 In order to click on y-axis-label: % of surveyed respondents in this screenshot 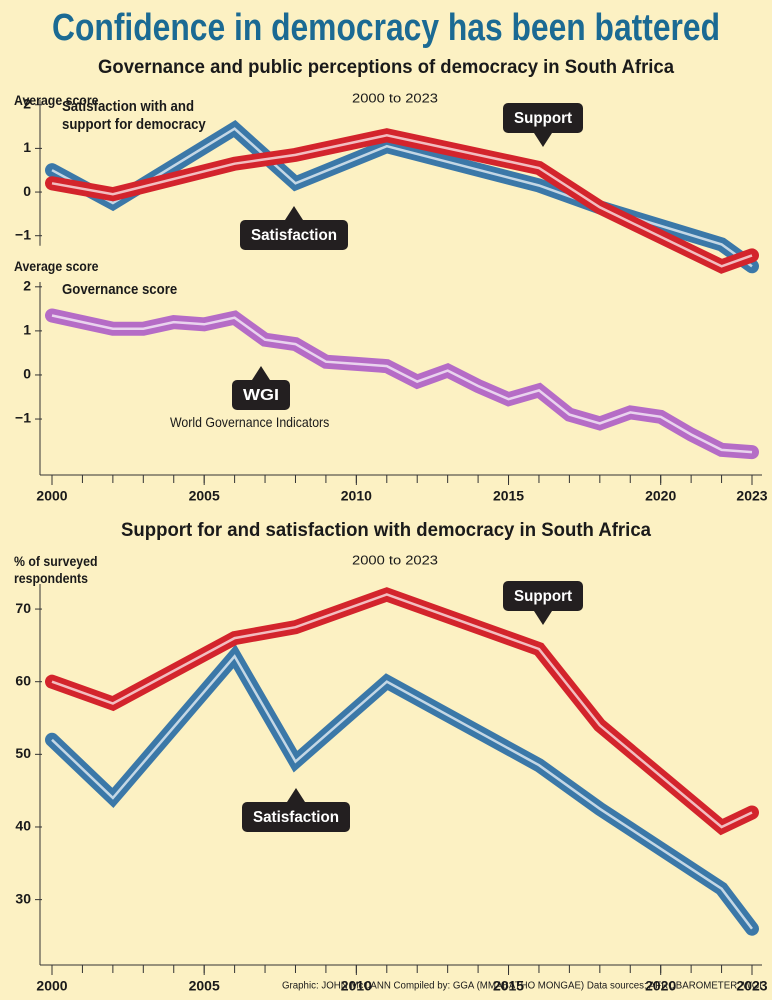, I will do `click(56, 569)`.